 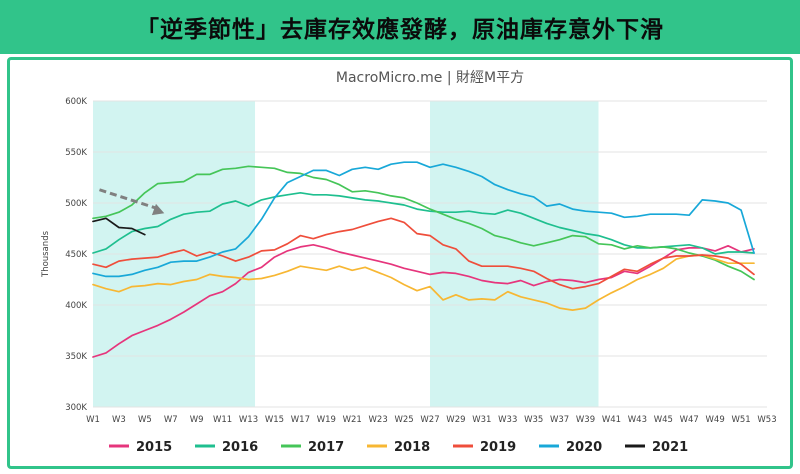 I want to click on y-tick-label: 400K, so click(x=76, y=306).